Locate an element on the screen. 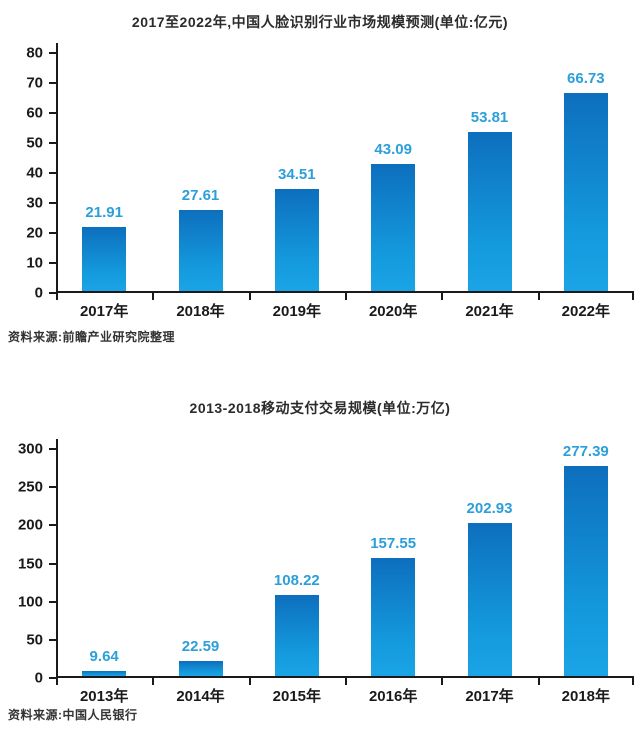 Image resolution: width=640 pixels, height=733 pixels. x-axis-category-label: 2022年 is located at coordinates (586, 311).